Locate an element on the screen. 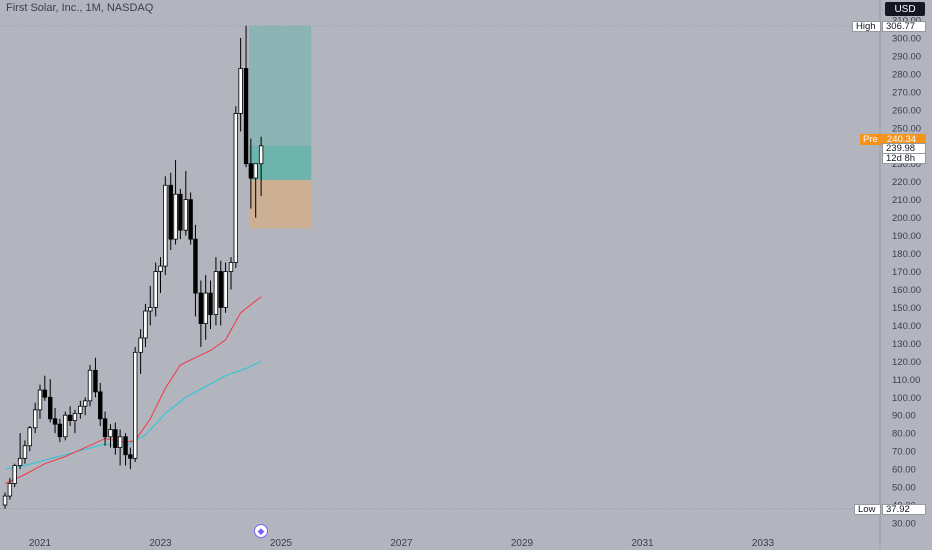 Image resolution: width=932 pixels, height=550 pixels. y-tick-label: 130.00 is located at coordinates (906, 344).